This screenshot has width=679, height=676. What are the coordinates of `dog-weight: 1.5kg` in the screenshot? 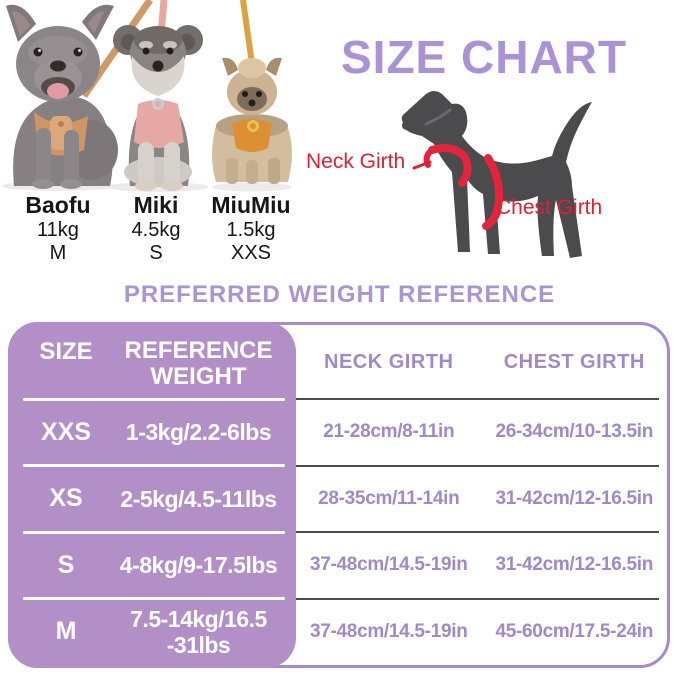 It's located at (251, 230).